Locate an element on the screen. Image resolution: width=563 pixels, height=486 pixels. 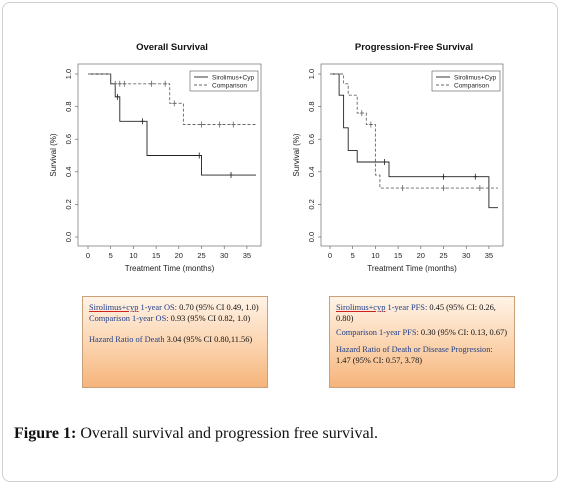
x-tick-label: 25 is located at coordinates (443, 255).